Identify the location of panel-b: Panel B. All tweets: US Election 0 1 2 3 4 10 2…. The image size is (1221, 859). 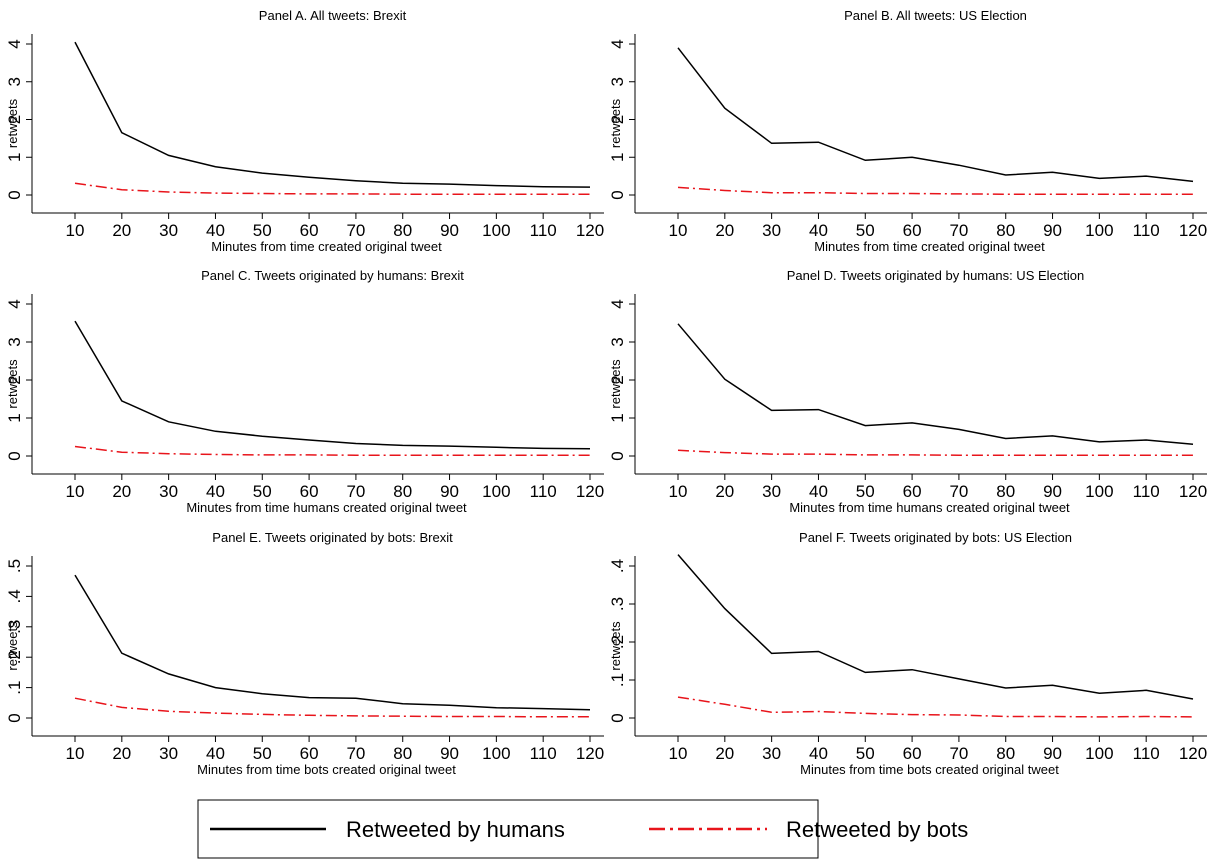
(907, 131).